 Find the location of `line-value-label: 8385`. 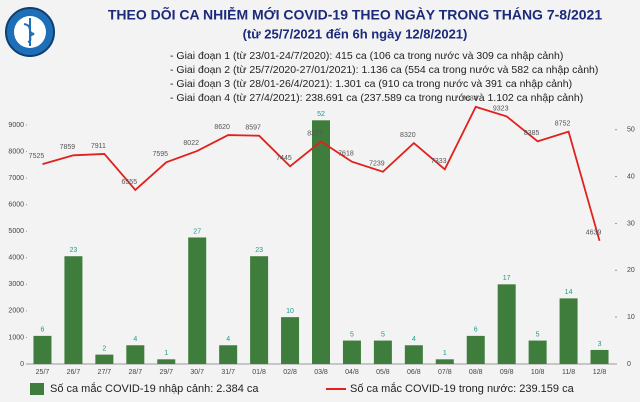

line-value-label: 8385 is located at coordinates (532, 133).